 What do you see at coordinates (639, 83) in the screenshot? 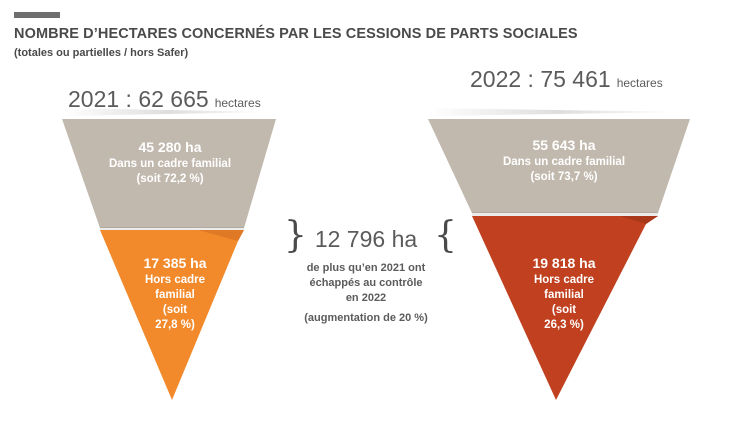
I see `total-2022-unit: hectares` at bounding box center [639, 83].